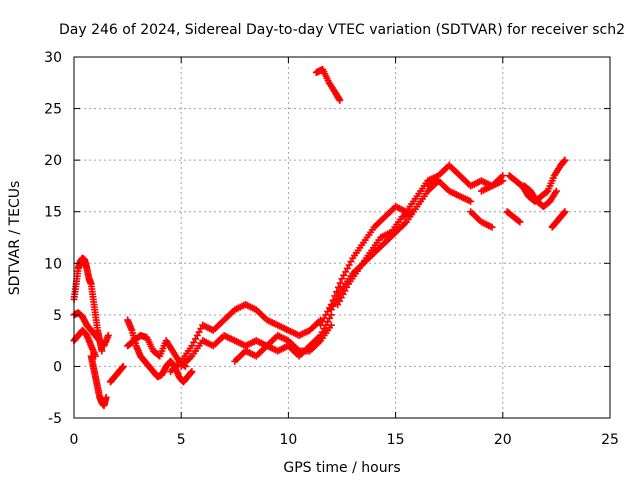 Image resolution: width=640 pixels, height=480 pixels. I want to click on x-tick-label: 15, so click(396, 440).